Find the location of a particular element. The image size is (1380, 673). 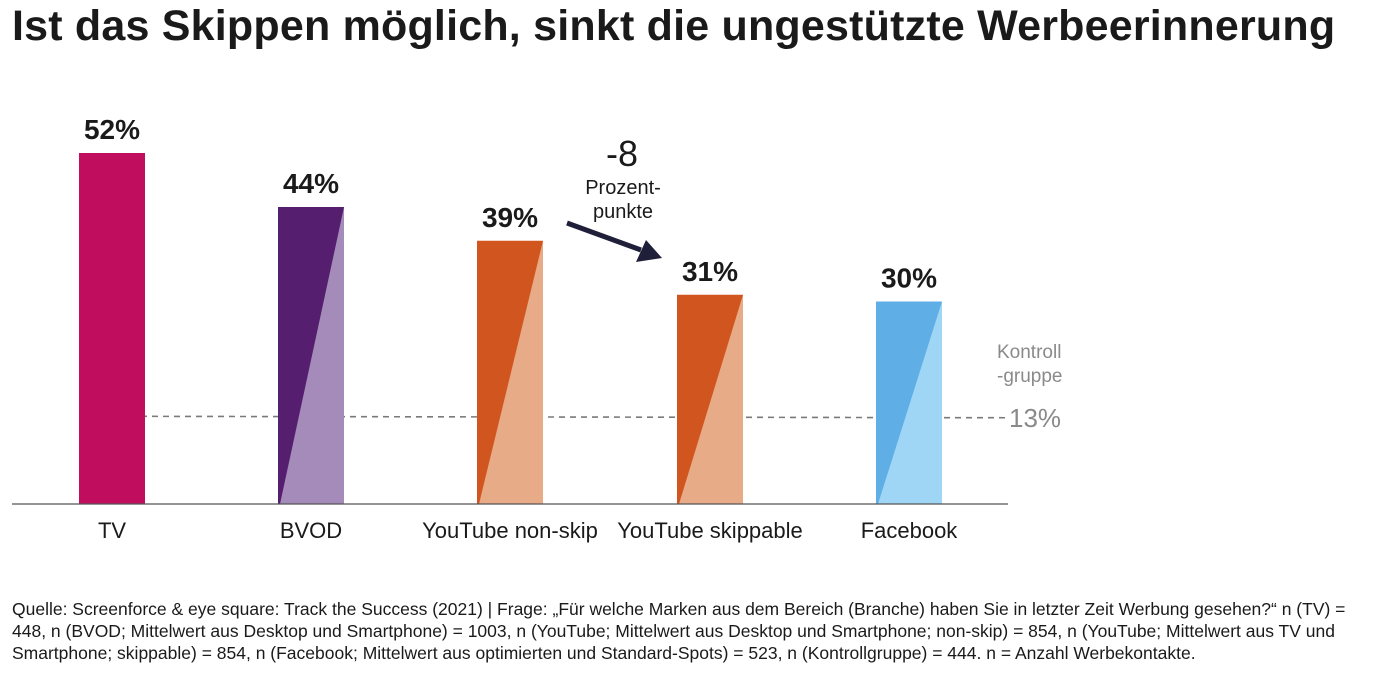

annotation-text-line-1: Prozent- is located at coordinates (623, 188).